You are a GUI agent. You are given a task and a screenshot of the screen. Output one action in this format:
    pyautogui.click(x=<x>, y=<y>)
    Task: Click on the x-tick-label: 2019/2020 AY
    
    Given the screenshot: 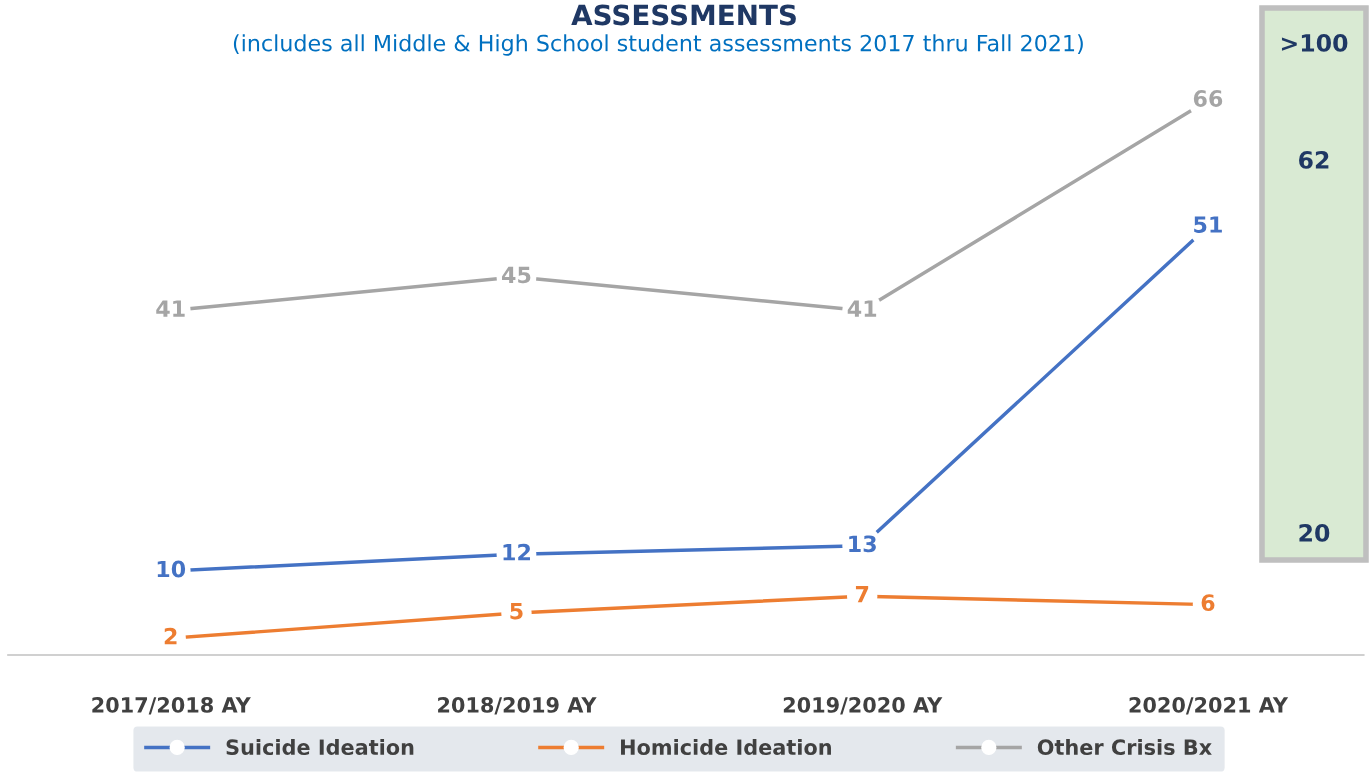 What is the action you would take?
    pyautogui.click(x=863, y=706)
    